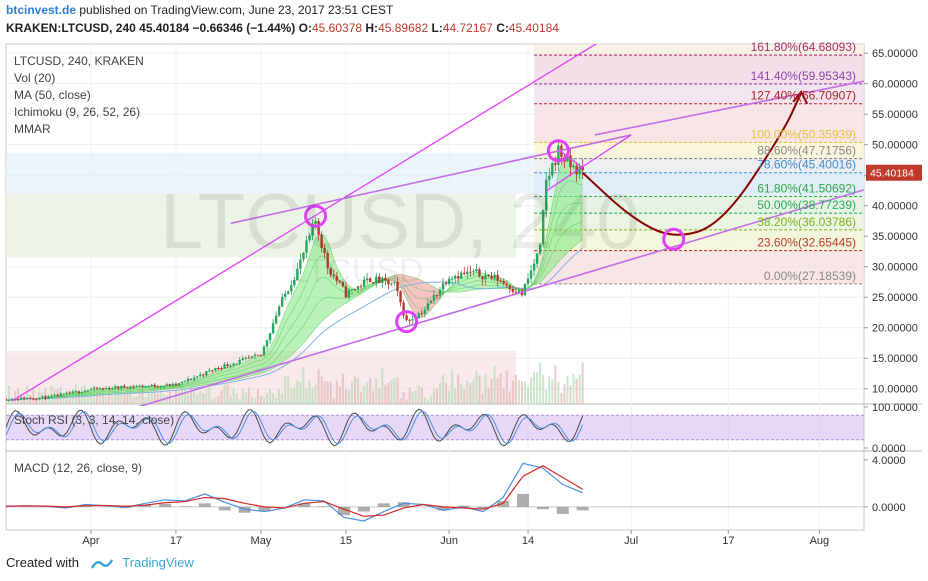  I want to click on x-tick-label: 15, so click(346, 541).